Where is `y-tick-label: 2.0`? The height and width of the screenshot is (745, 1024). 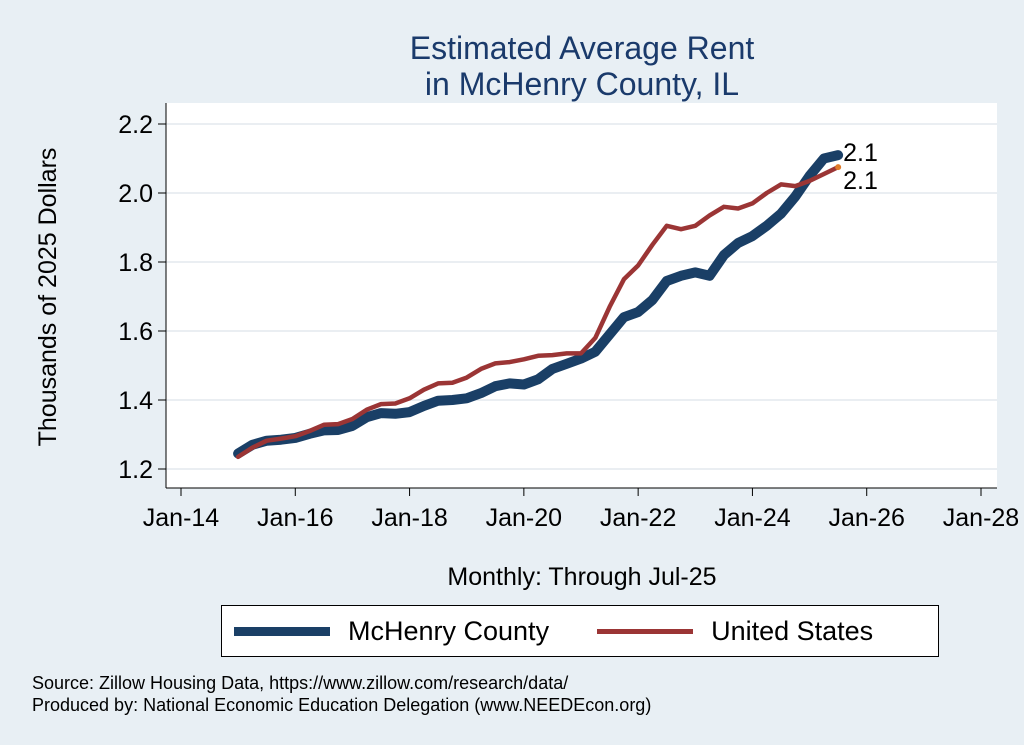 y-tick-label: 2.0 is located at coordinates (135, 194).